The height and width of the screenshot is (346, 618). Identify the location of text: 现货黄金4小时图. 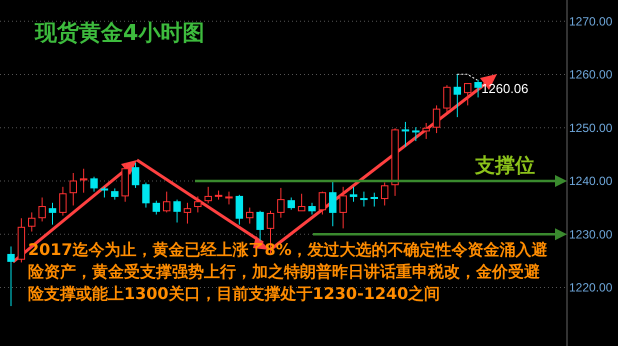
(119, 33).